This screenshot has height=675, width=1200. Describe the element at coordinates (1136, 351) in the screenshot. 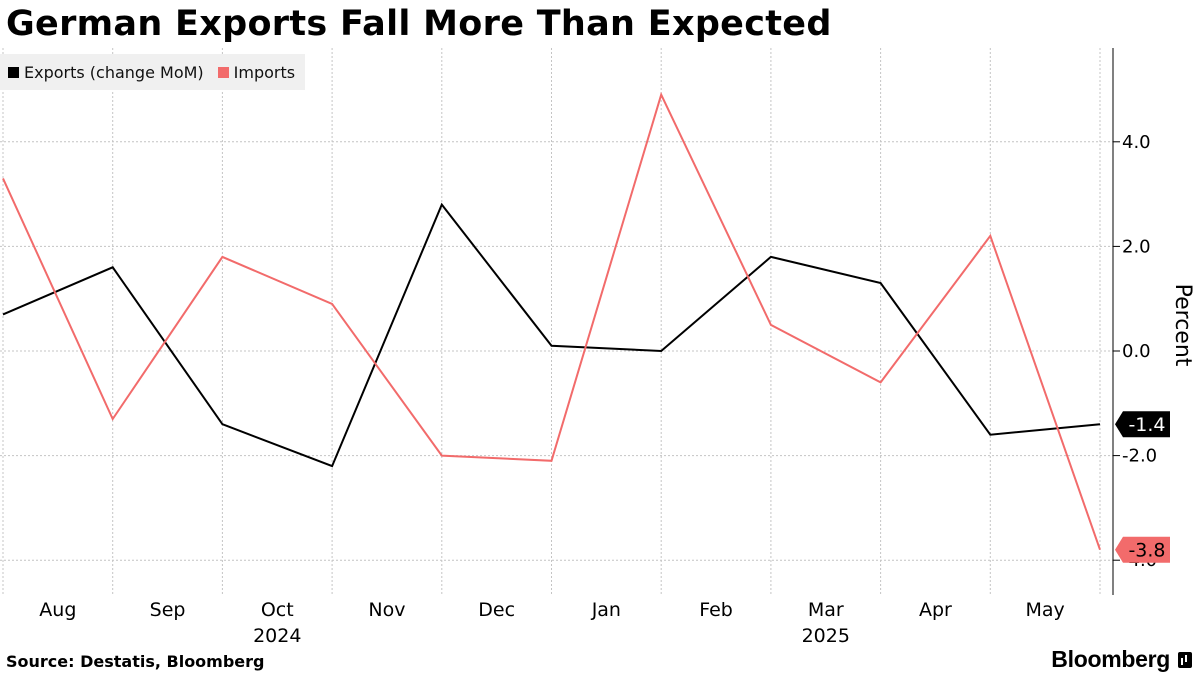

I see `y-tick-label: 0.0` at that location.